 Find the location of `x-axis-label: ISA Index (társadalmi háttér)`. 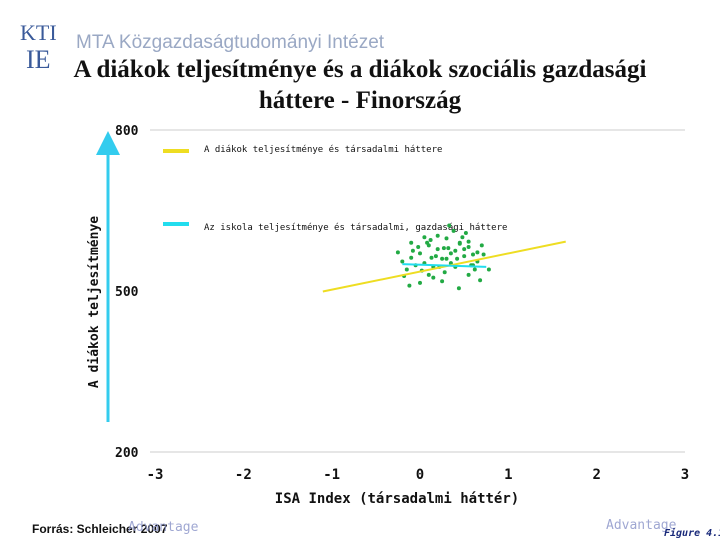

x-axis-label: ISA Index (társadalmi háttér) is located at coordinates (397, 499).